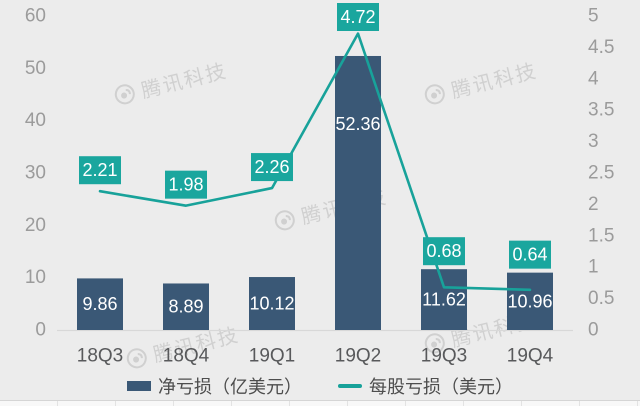  What do you see at coordinates (320, 386) in the screenshot?
I see `legend: 净亏损（亿美元） 每股亏损（美元）` at bounding box center [320, 386].